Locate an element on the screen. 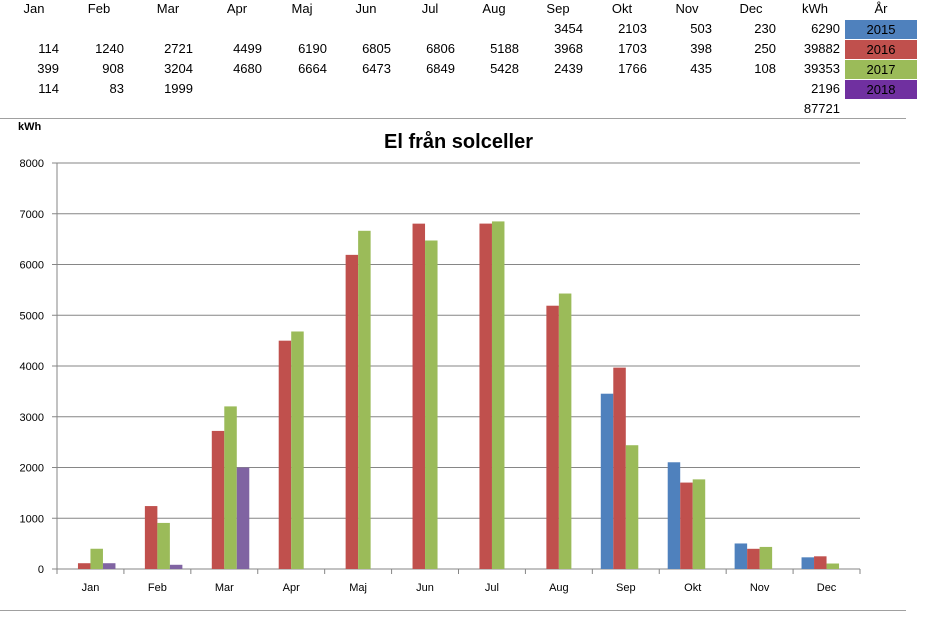  bar-2015-nov is located at coordinates (741, 556).